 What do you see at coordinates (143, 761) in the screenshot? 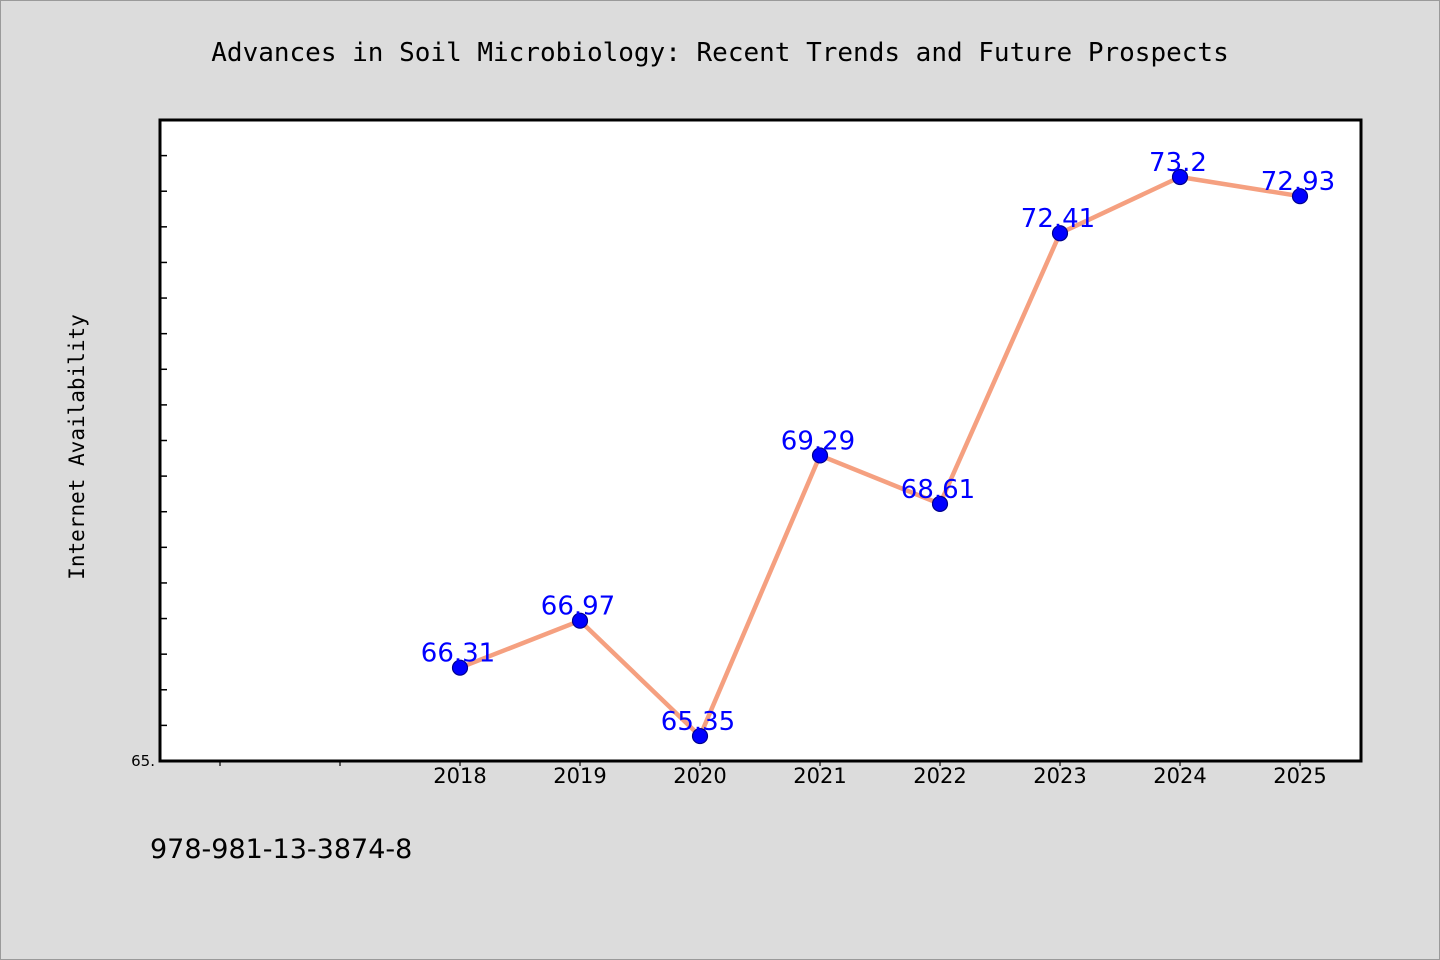
I see `y-tick-label: 65.` at bounding box center [143, 761].